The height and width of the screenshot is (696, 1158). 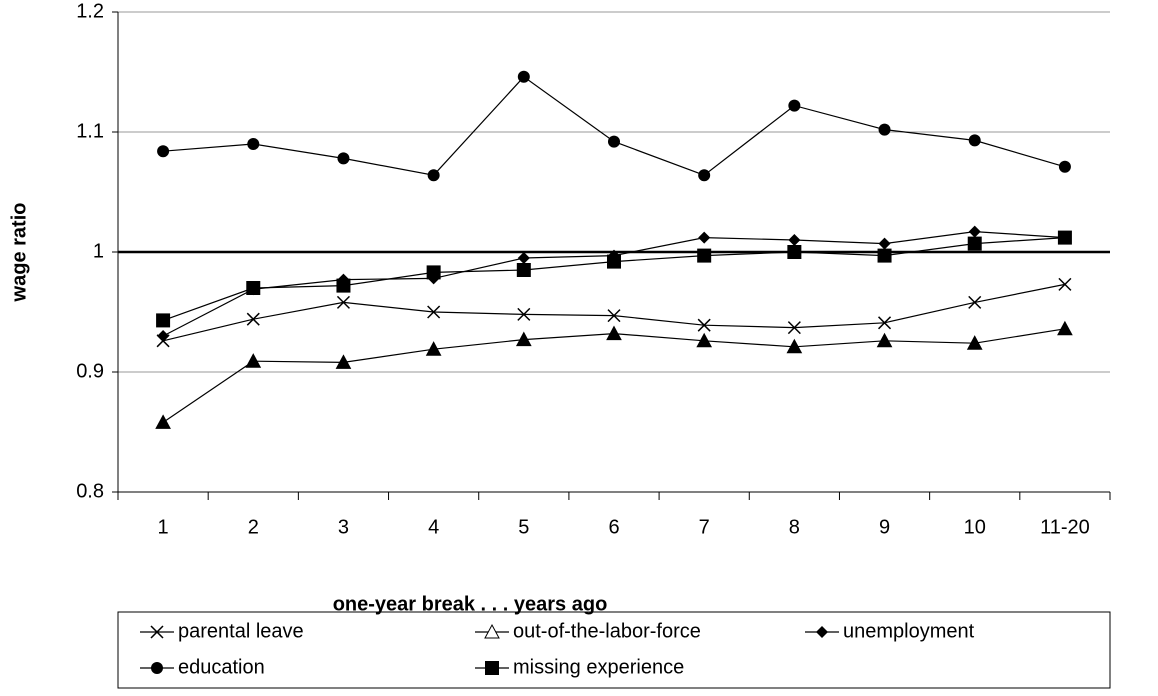 I want to click on legend-label: unemployment, so click(x=909, y=631).